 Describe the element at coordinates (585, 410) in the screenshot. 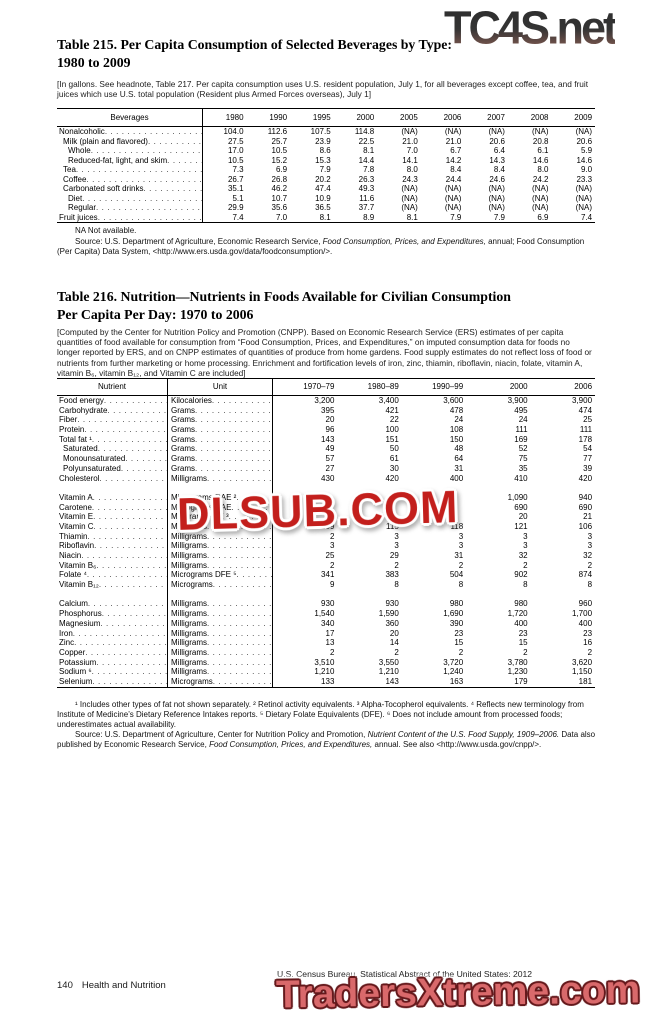

I see `value-cell: 474` at that location.